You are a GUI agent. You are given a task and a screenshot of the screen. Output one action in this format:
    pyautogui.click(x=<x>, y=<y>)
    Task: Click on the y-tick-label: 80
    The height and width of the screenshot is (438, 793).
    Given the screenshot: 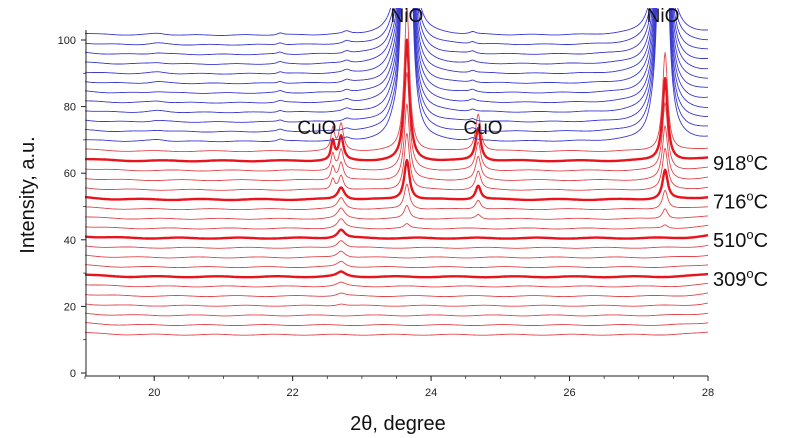 What is the action you would take?
    pyautogui.click(x=70, y=108)
    